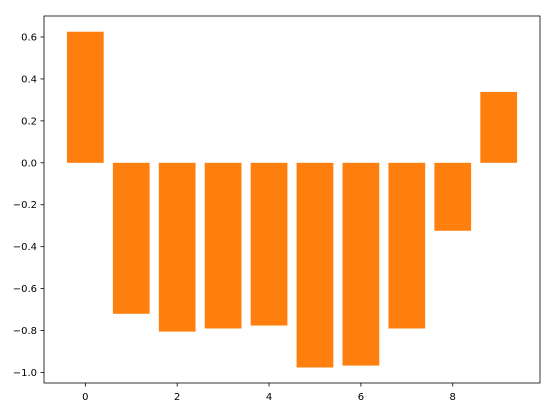 Image resolution: width=555 pixels, height=414 pixels. Describe the element at coordinates (29, 121) in the screenshot. I see `y-tick-label: 0.2` at that location.